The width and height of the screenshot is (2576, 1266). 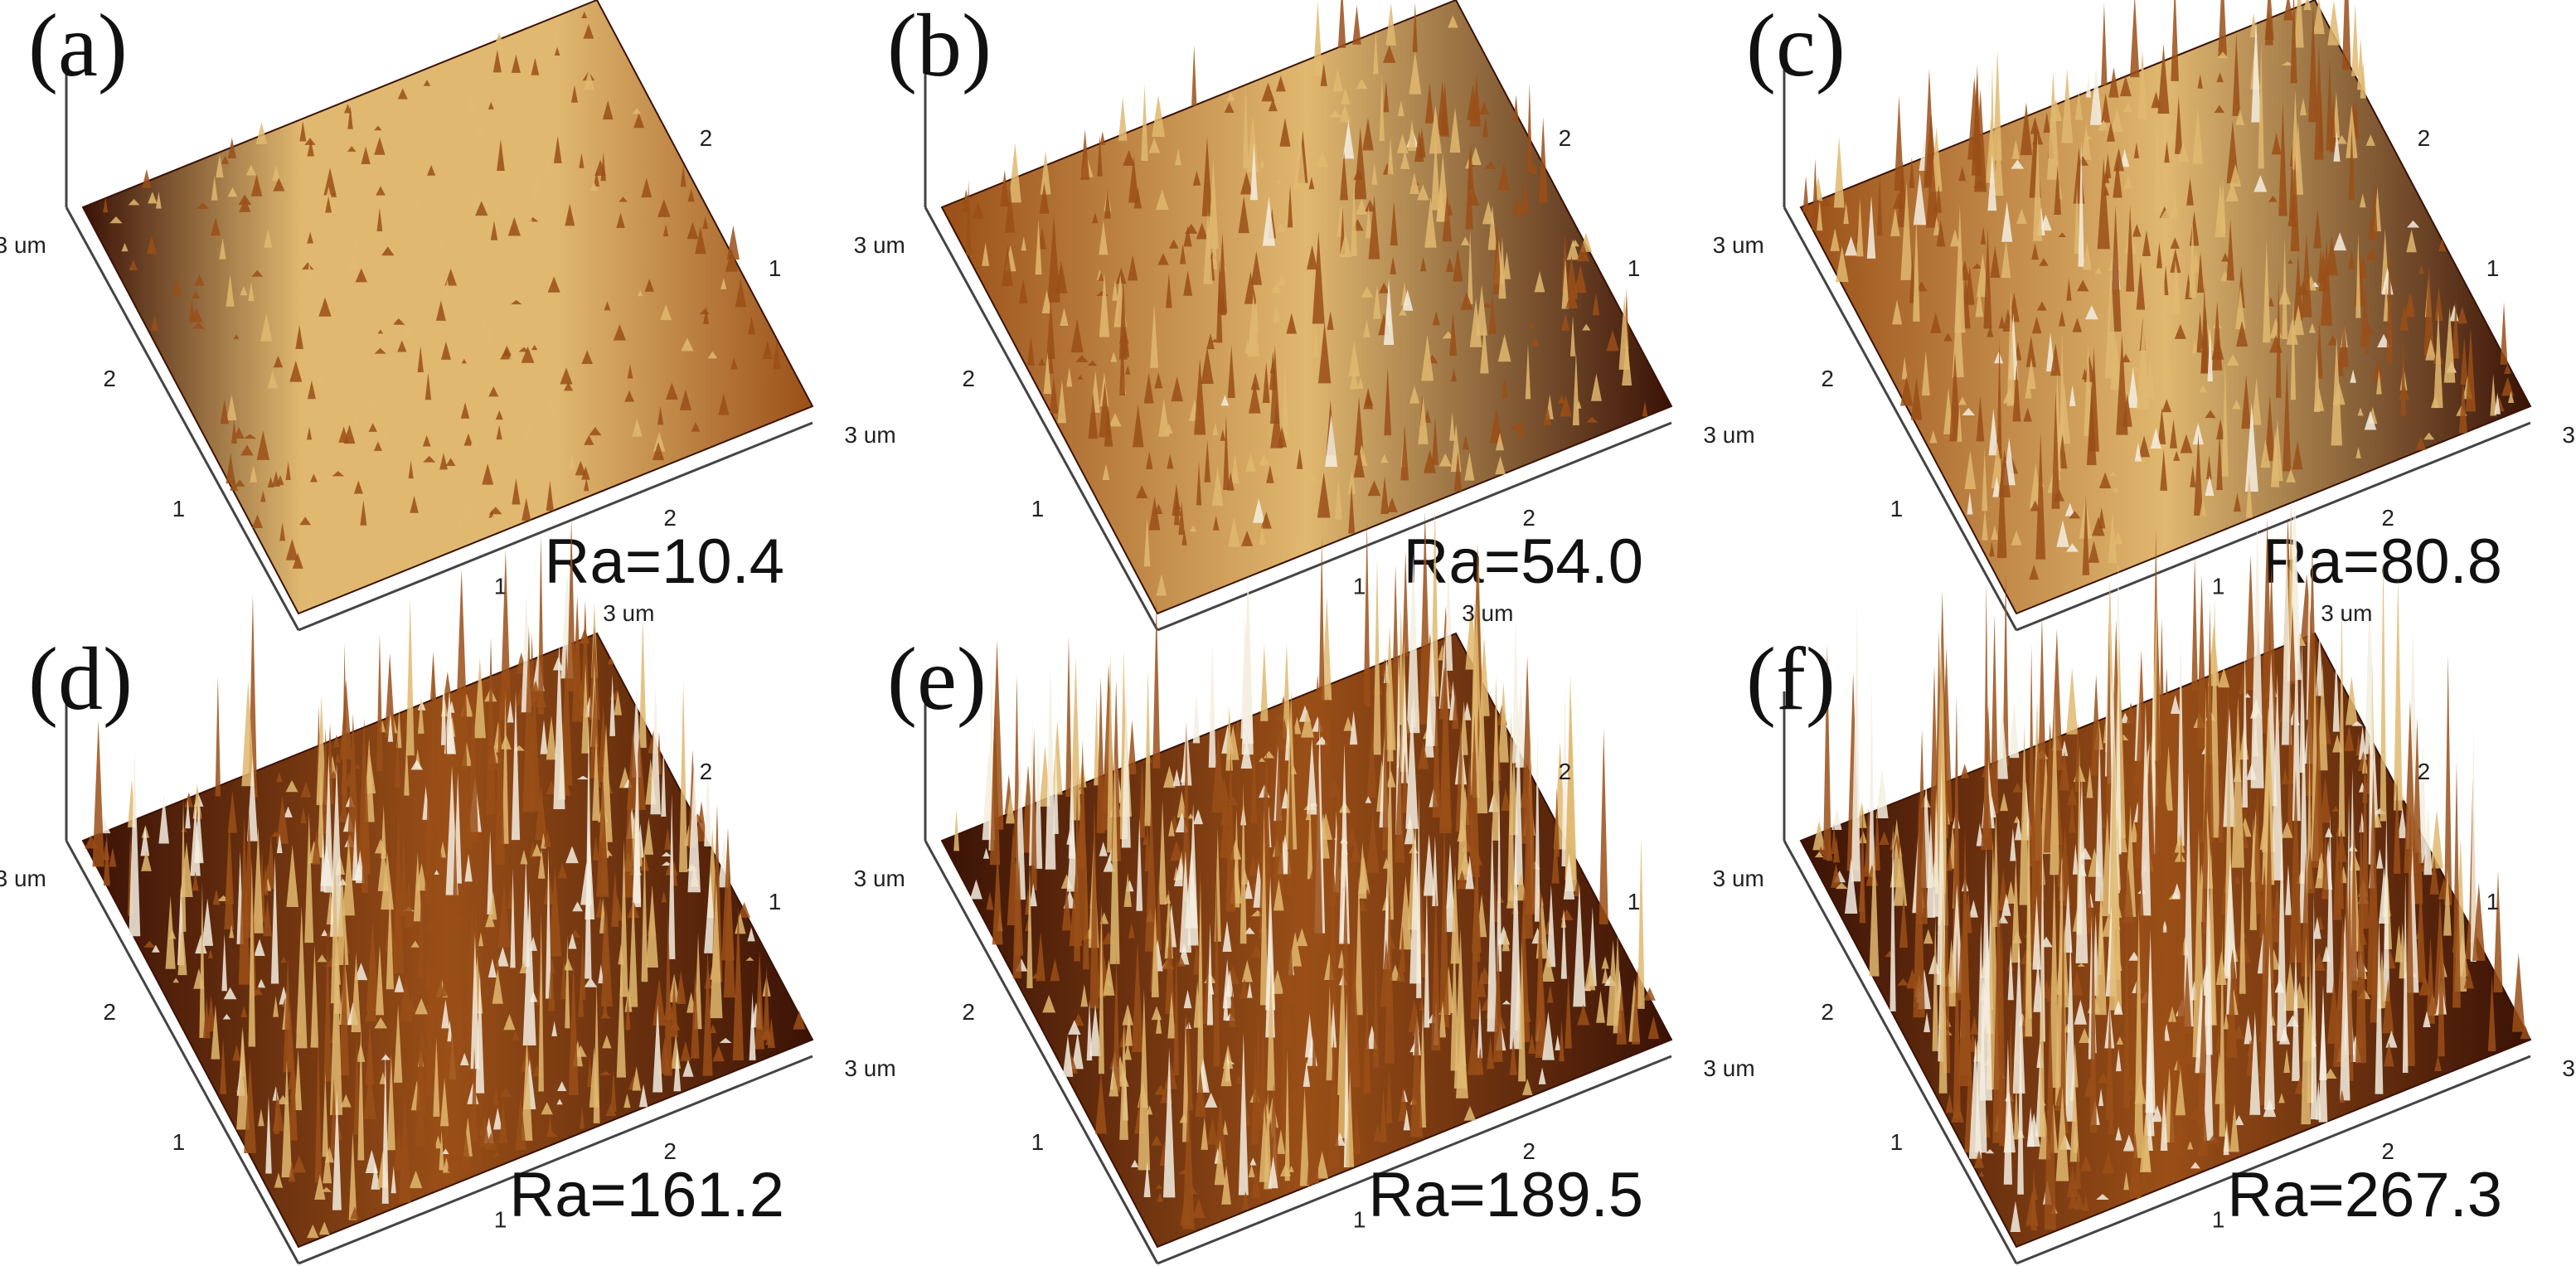 I want to click on roughness-label: Ra=10.4, so click(x=664, y=561).